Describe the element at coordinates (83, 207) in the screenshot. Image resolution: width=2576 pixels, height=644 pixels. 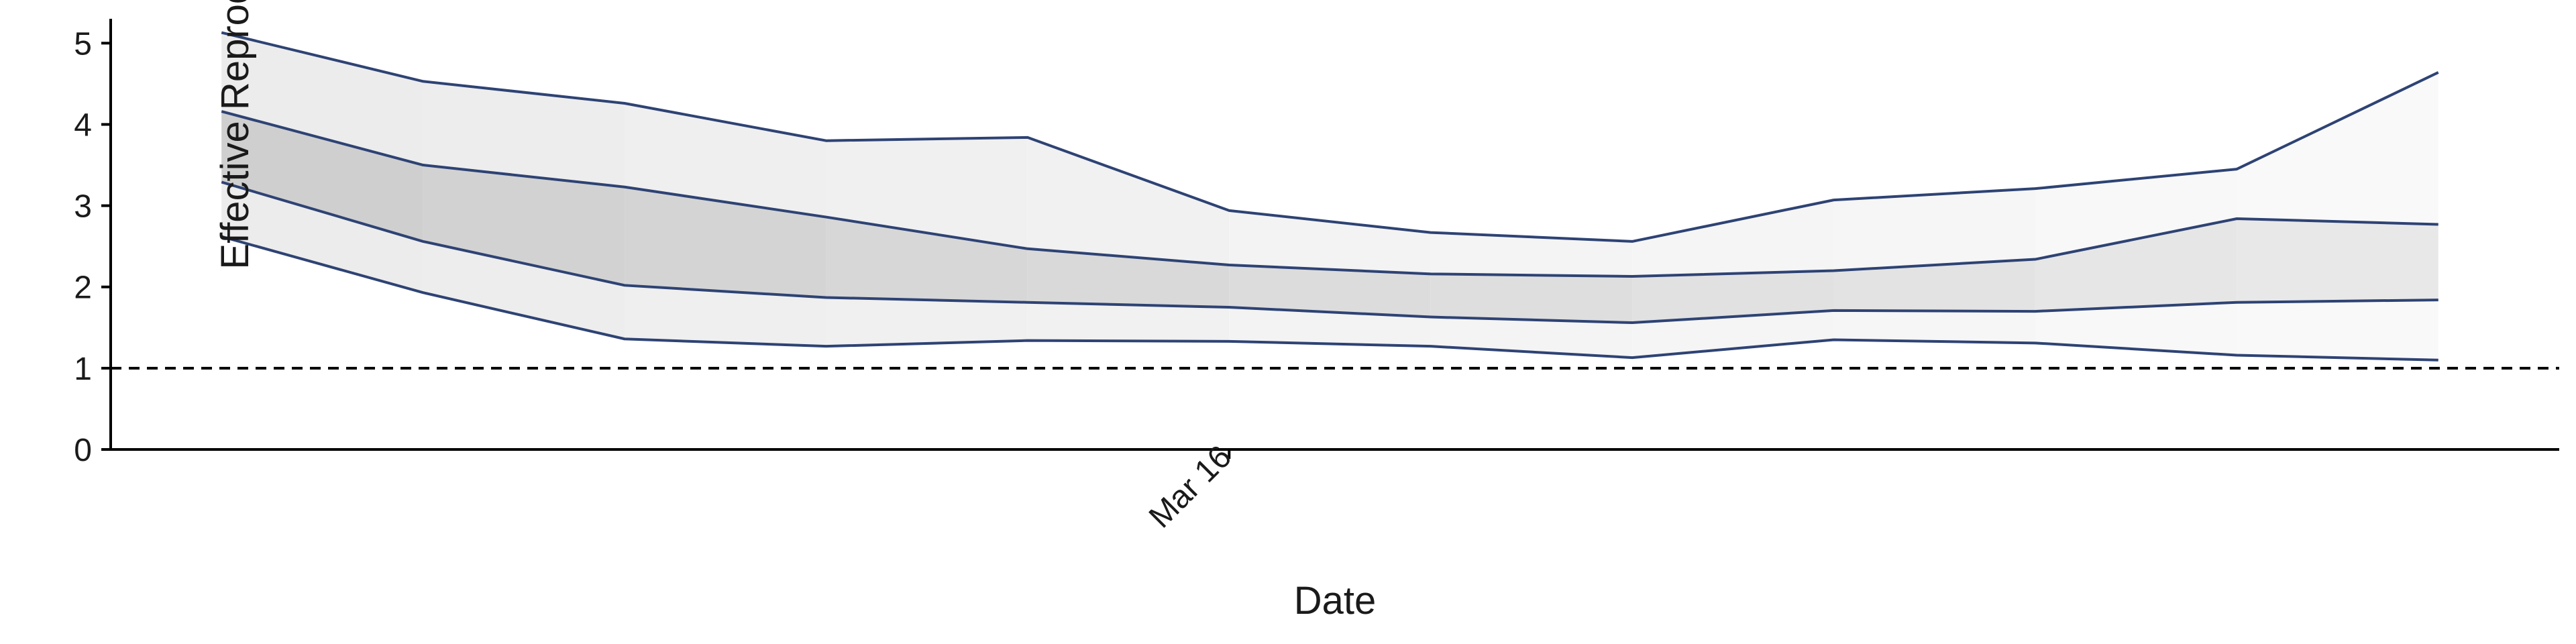
I see `y-tick-label: 3` at that location.